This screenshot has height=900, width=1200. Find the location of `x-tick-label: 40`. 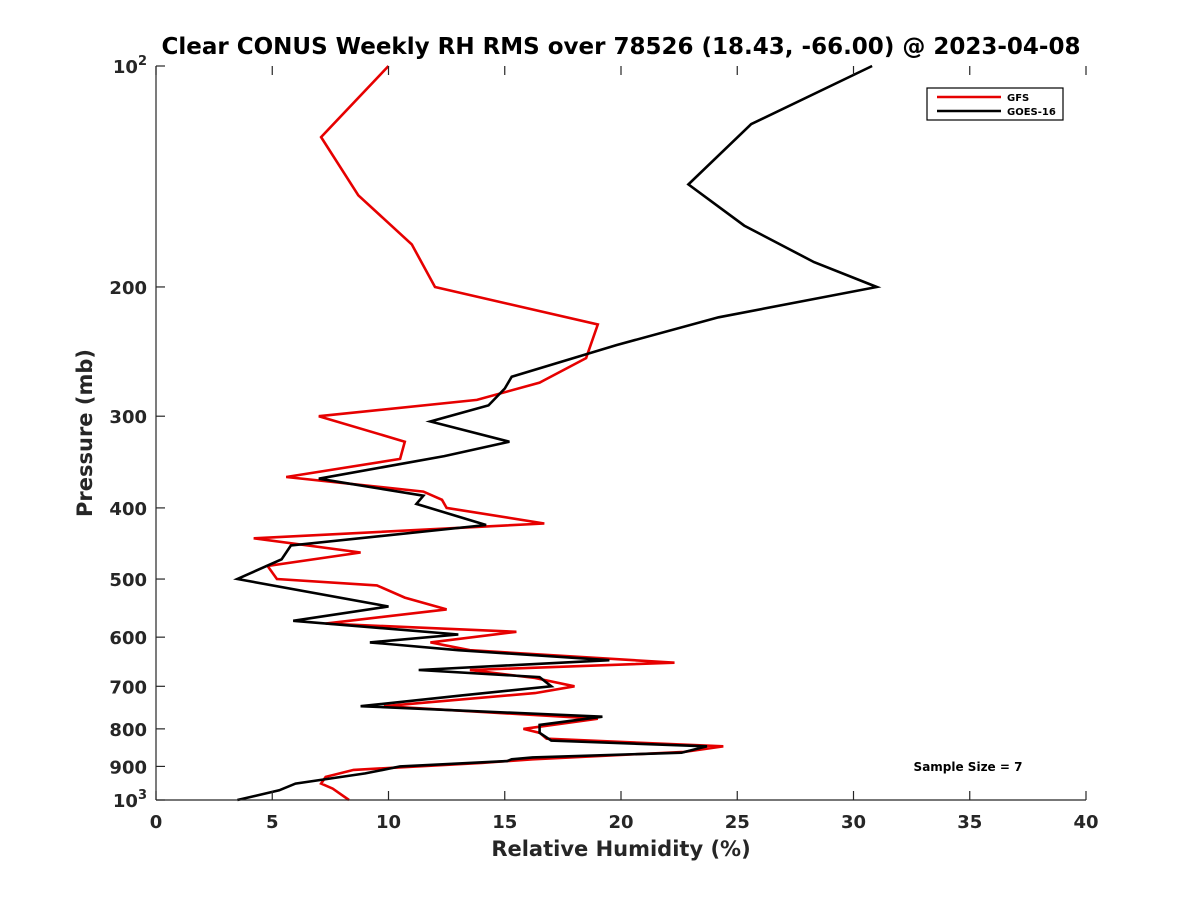

x-tick-label: 40 is located at coordinates (1085, 822).